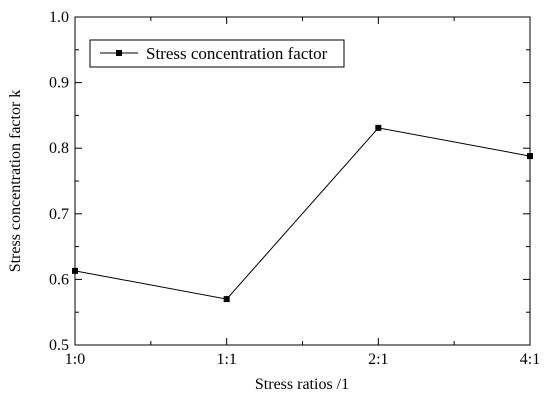 This screenshot has height=404, width=550. I want to click on x-axis-label: Stress ratios /1, so click(302, 384).